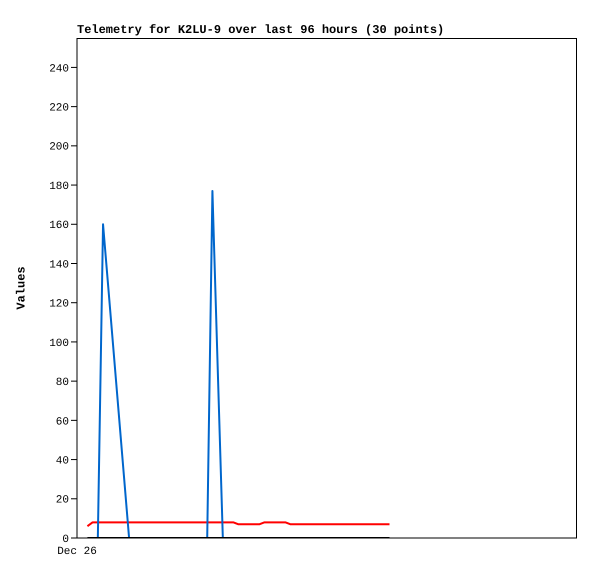 The image size is (597, 579). What do you see at coordinates (21, 288) in the screenshot?
I see `y-axis-title: Values` at bounding box center [21, 288].